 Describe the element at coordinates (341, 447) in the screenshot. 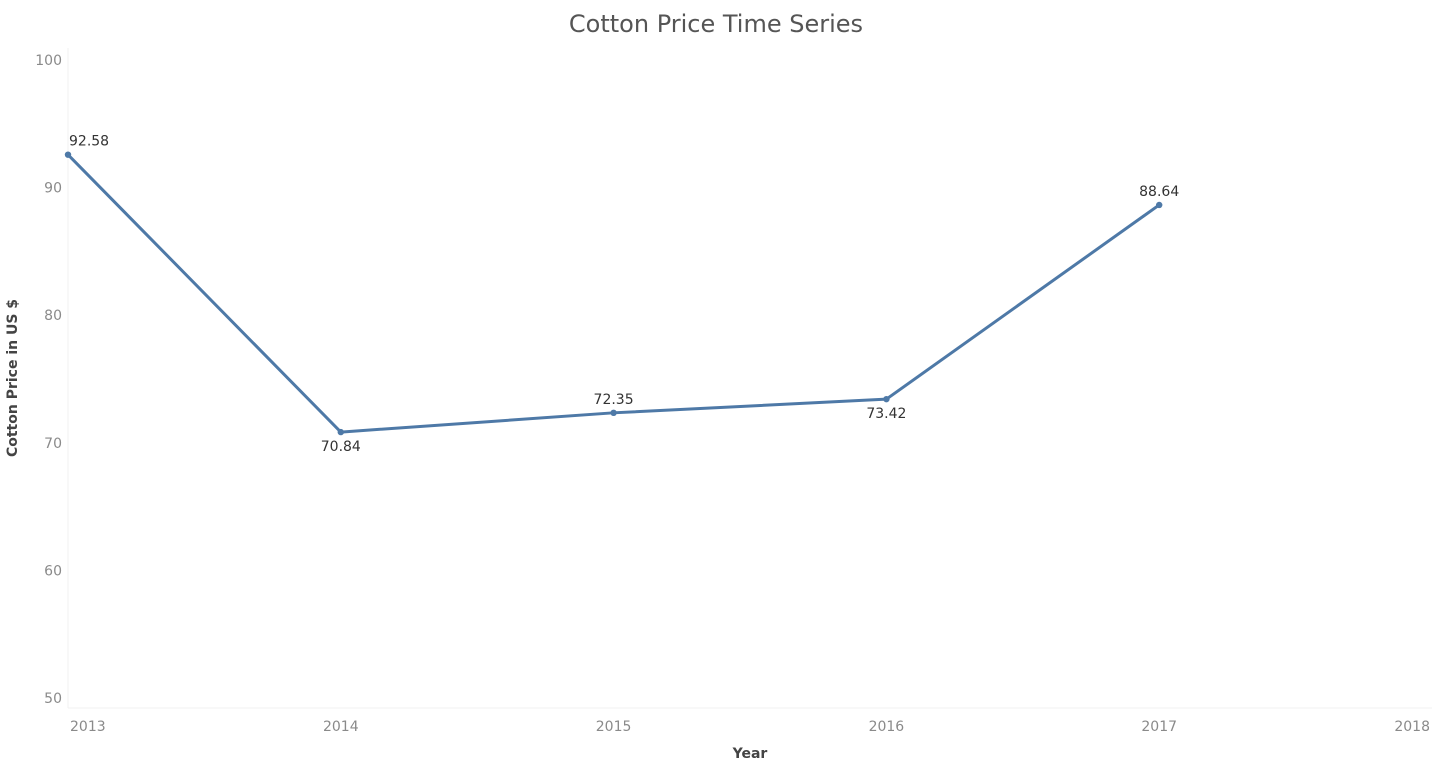

I see `data-label: 70.84` at that location.